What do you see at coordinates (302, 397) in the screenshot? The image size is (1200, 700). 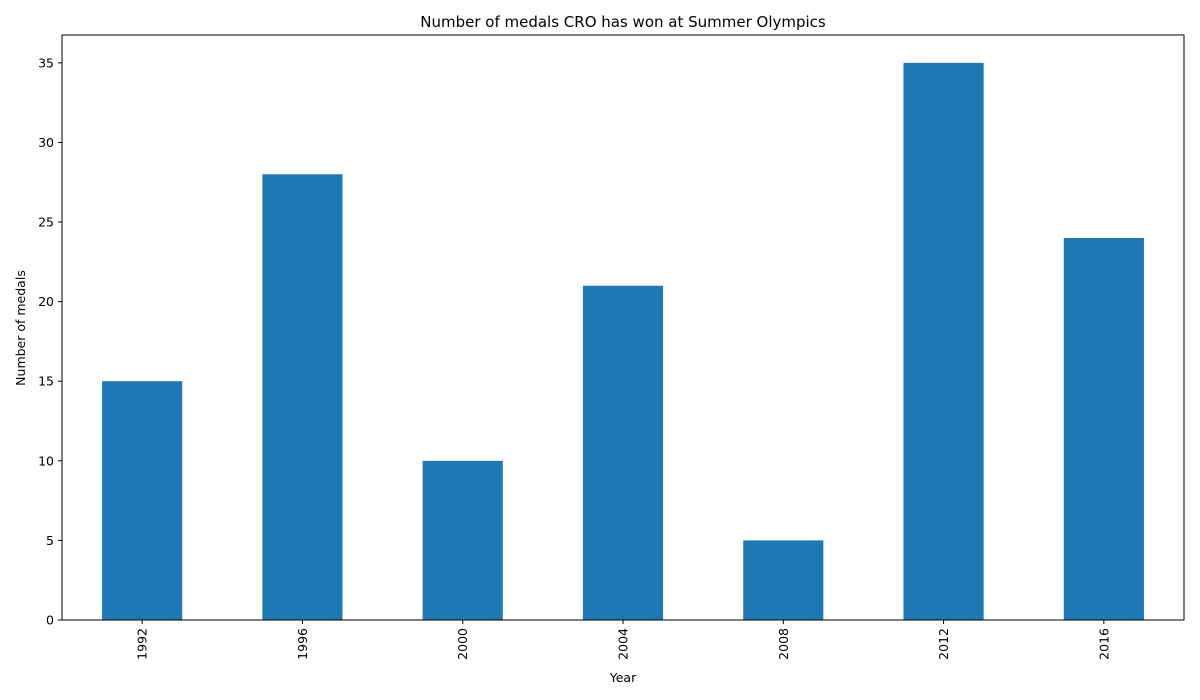 I see `bar-1996` at bounding box center [302, 397].